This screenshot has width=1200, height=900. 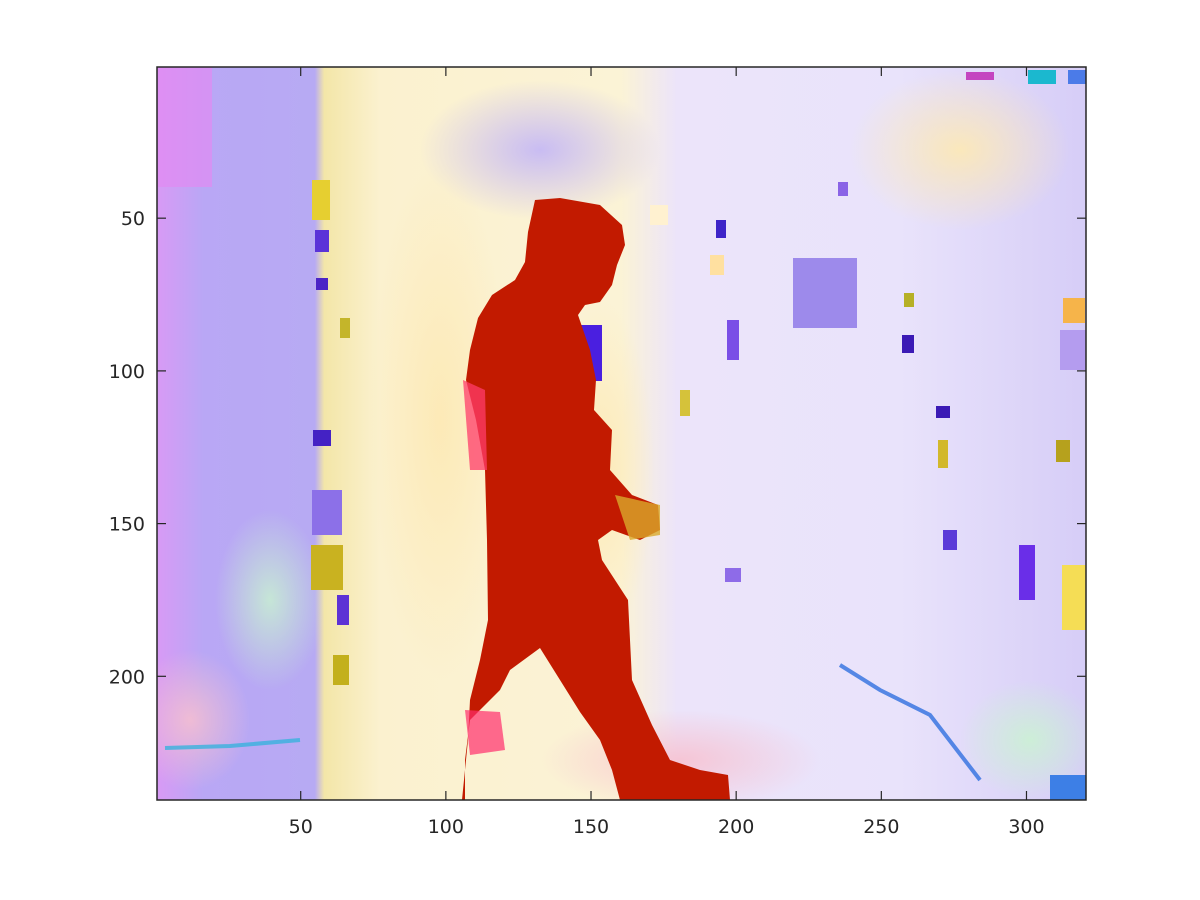 What do you see at coordinates (301, 827) in the screenshot?
I see `x-tick-label: 50` at bounding box center [301, 827].